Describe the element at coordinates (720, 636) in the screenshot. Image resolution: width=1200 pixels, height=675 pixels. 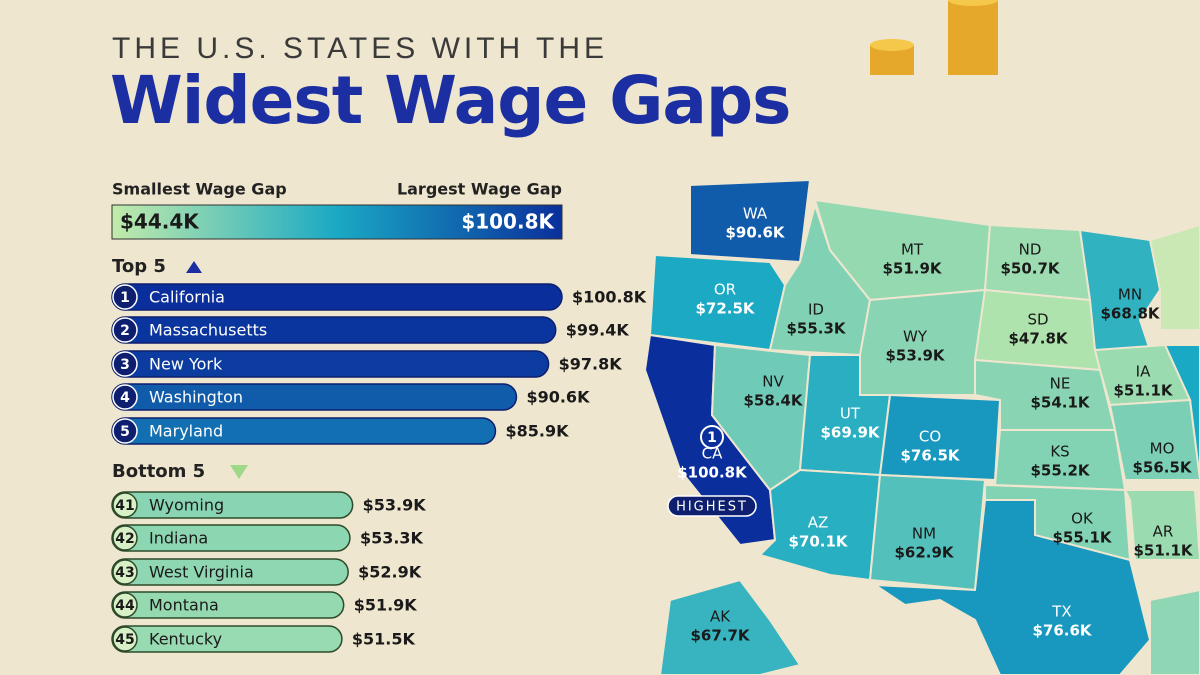
I see `state-value: $67.7K` at that location.